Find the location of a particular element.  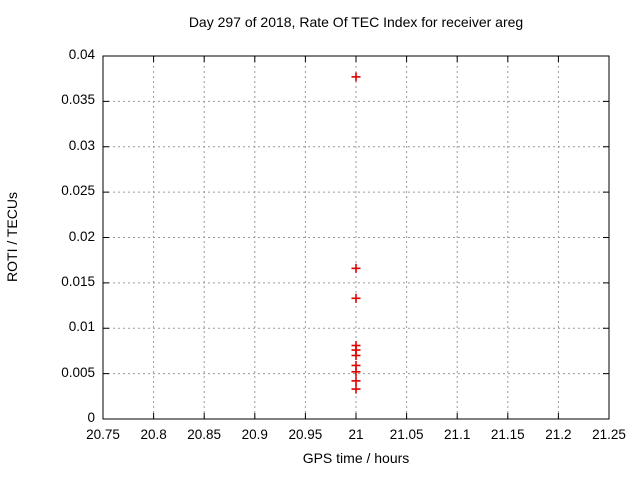

x-tick-label: 20.9 is located at coordinates (254, 434).